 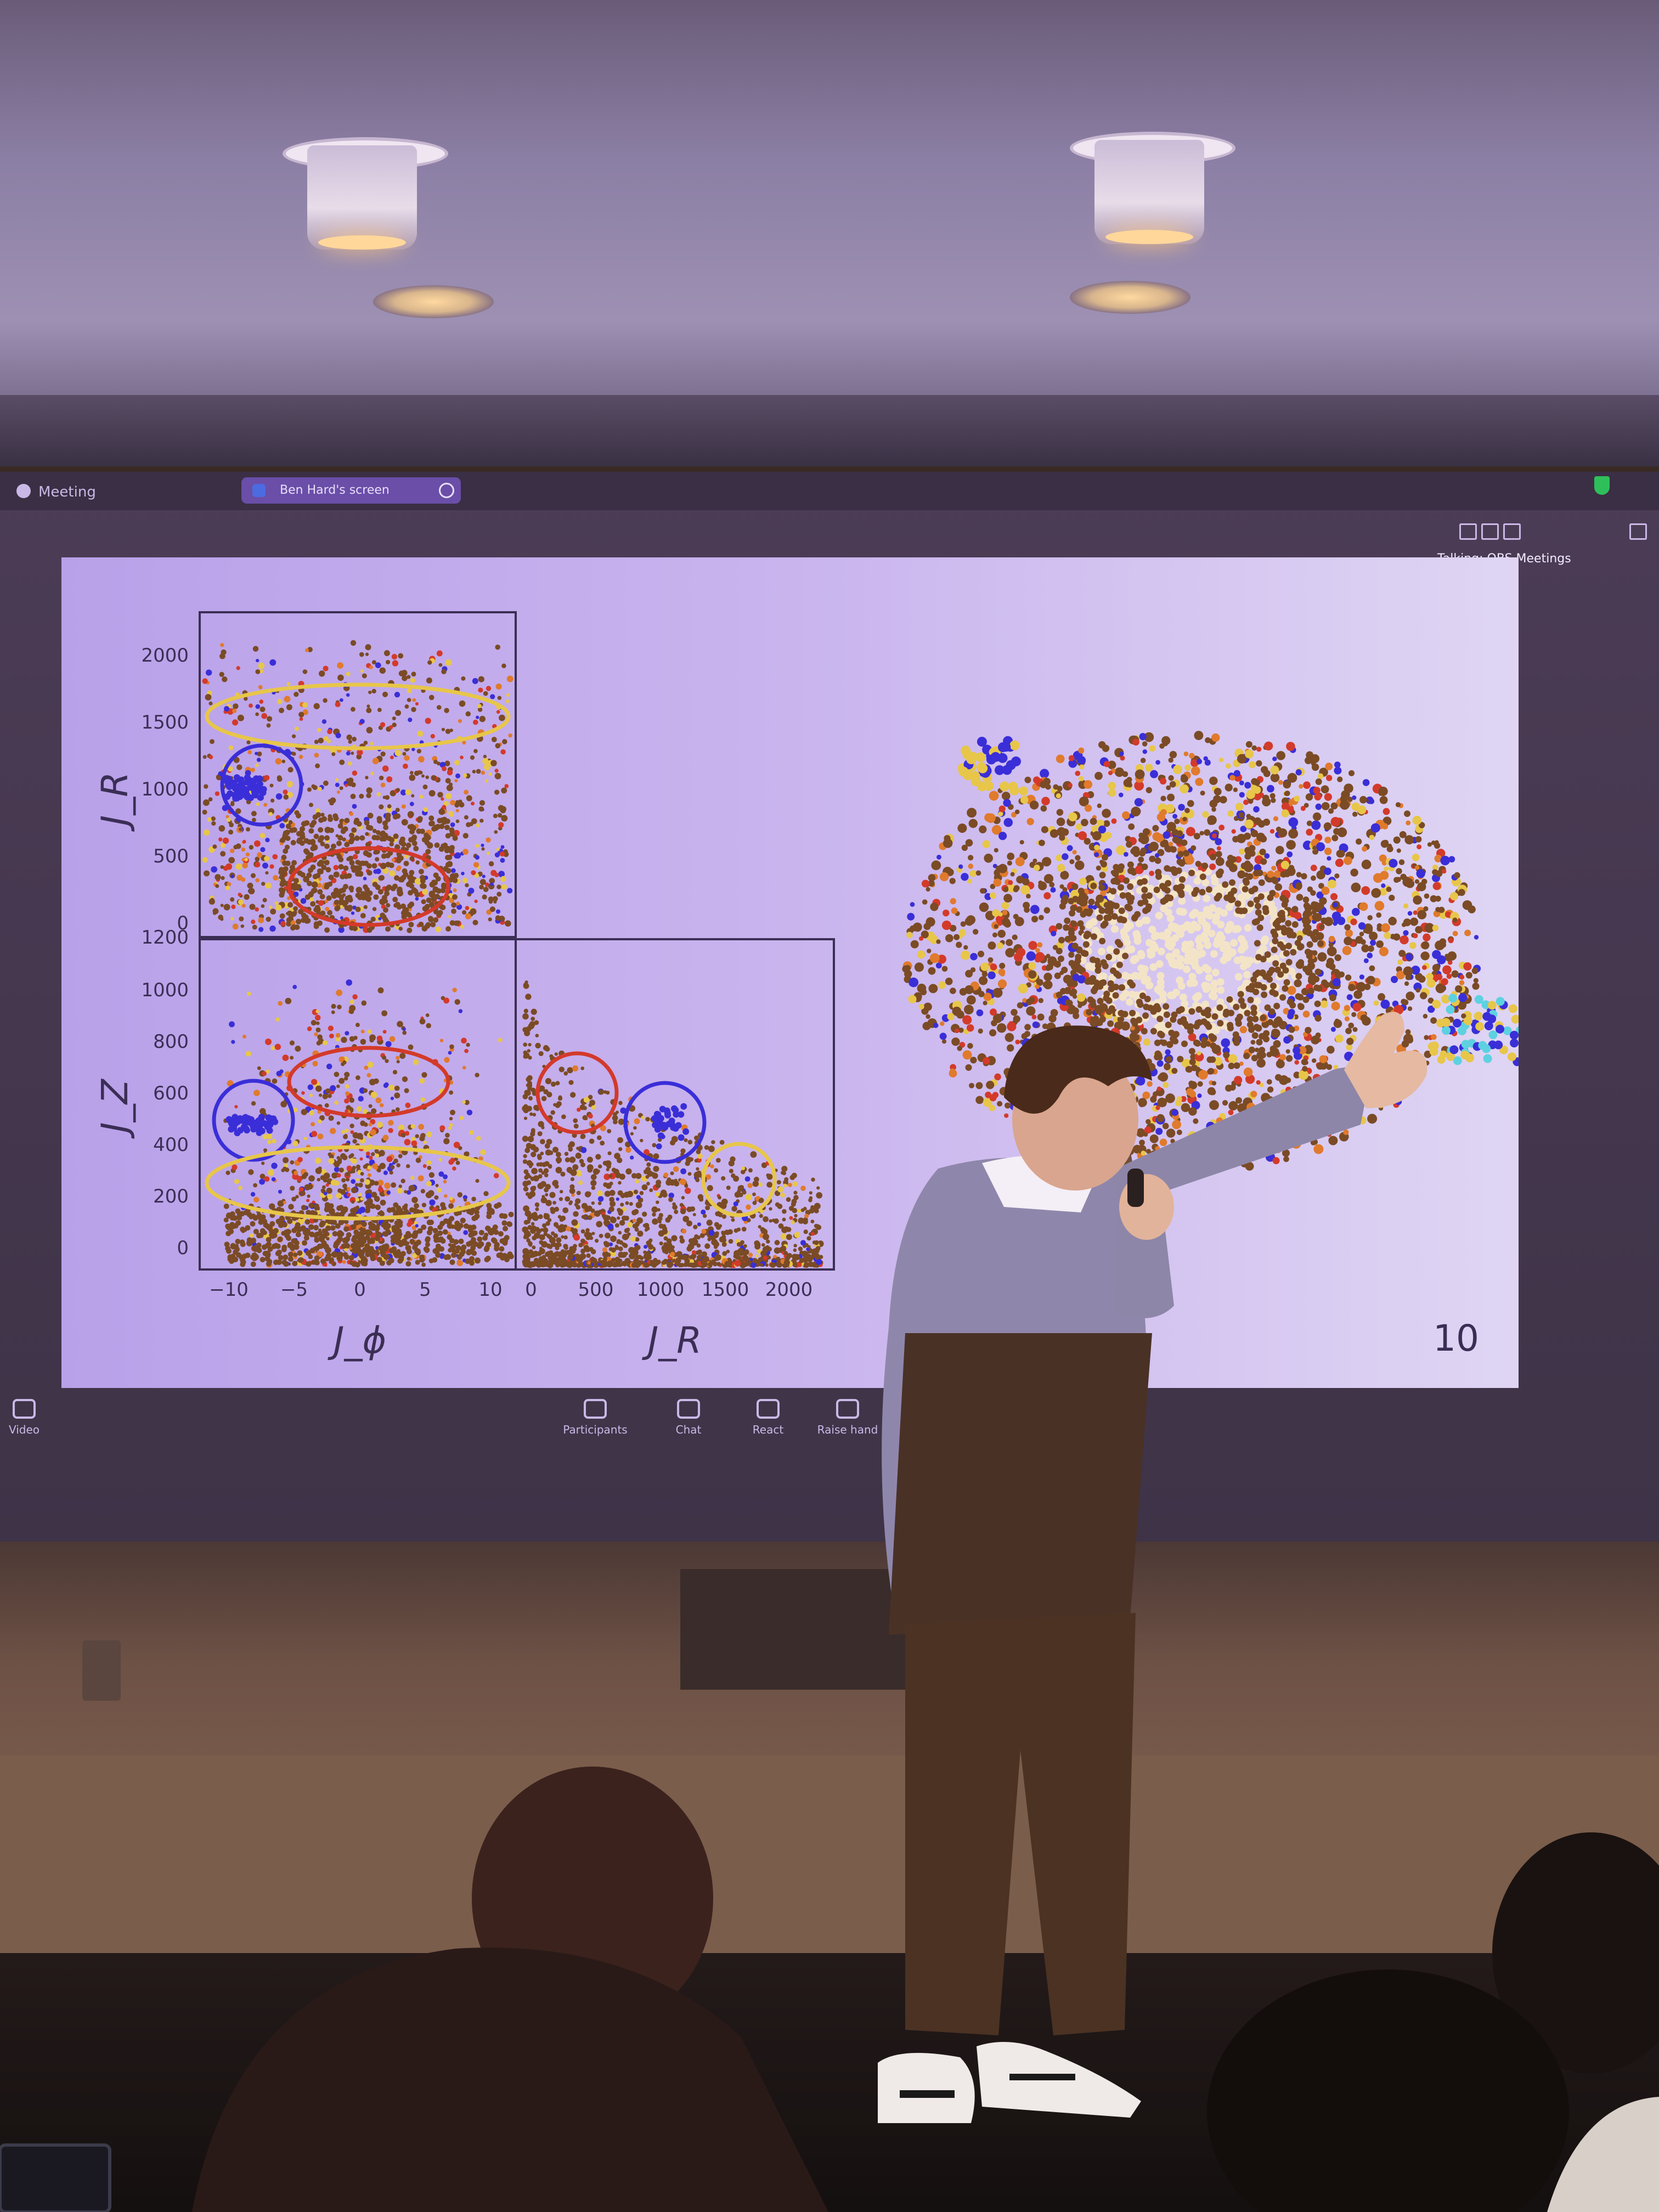 What do you see at coordinates (689, 1417) in the screenshot?
I see `chat-button: Chat` at bounding box center [689, 1417].